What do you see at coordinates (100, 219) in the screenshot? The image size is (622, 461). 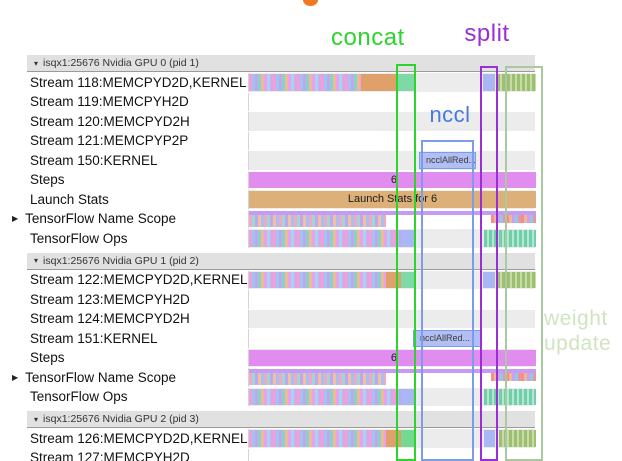 I see `row-label-text: TensorFlow Name Scope` at bounding box center [100, 219].